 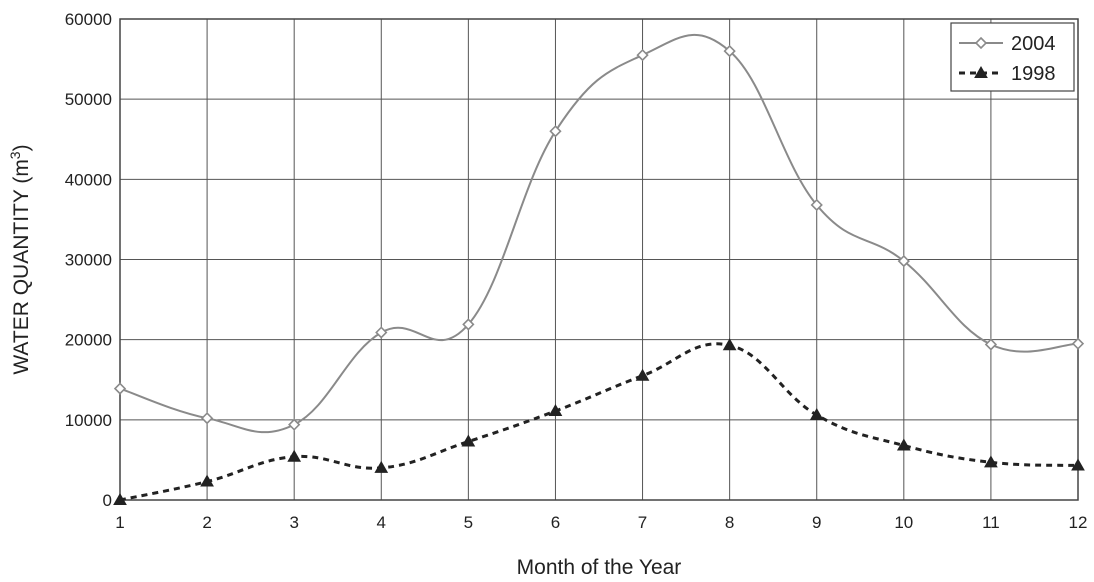 I want to click on y-axis-title-close: ), so click(x=21, y=147).